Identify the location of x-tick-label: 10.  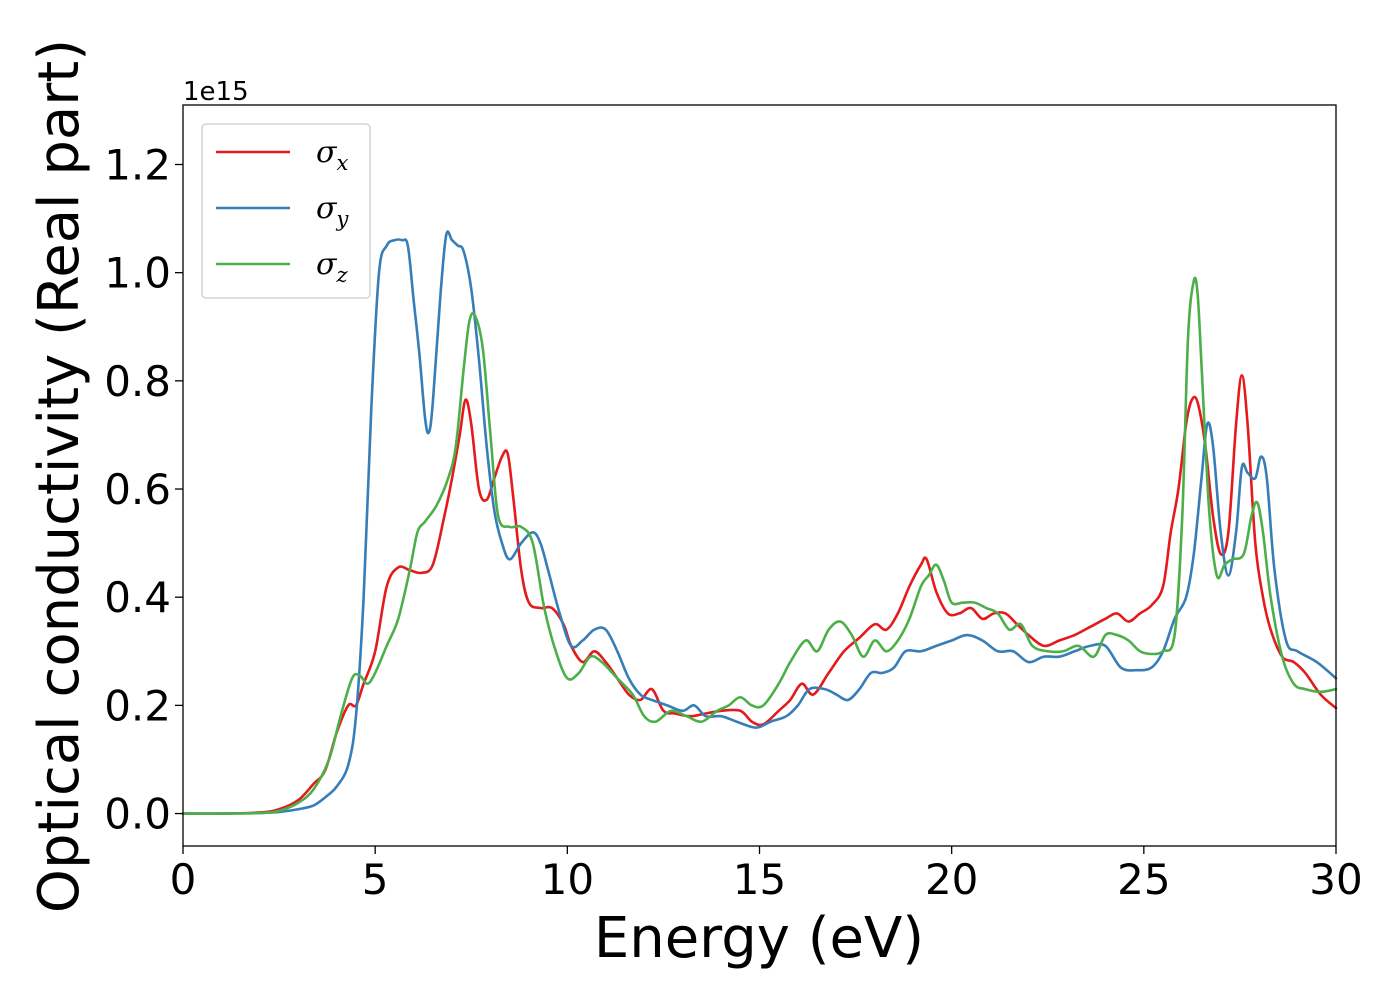
(567, 879).